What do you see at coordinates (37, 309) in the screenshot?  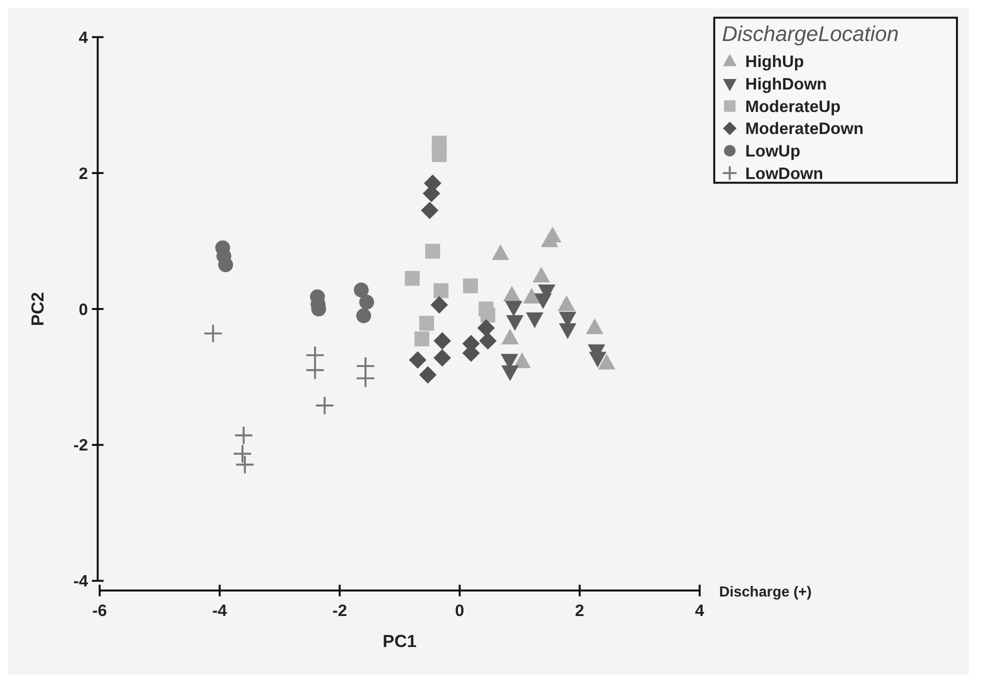 I see `y-axis-title: PC2` at bounding box center [37, 309].